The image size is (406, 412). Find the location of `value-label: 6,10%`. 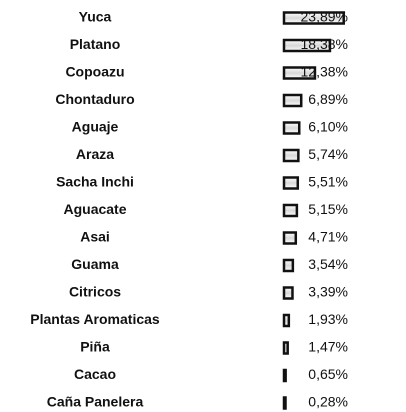

value-label: 6,10% is located at coordinates (328, 127).